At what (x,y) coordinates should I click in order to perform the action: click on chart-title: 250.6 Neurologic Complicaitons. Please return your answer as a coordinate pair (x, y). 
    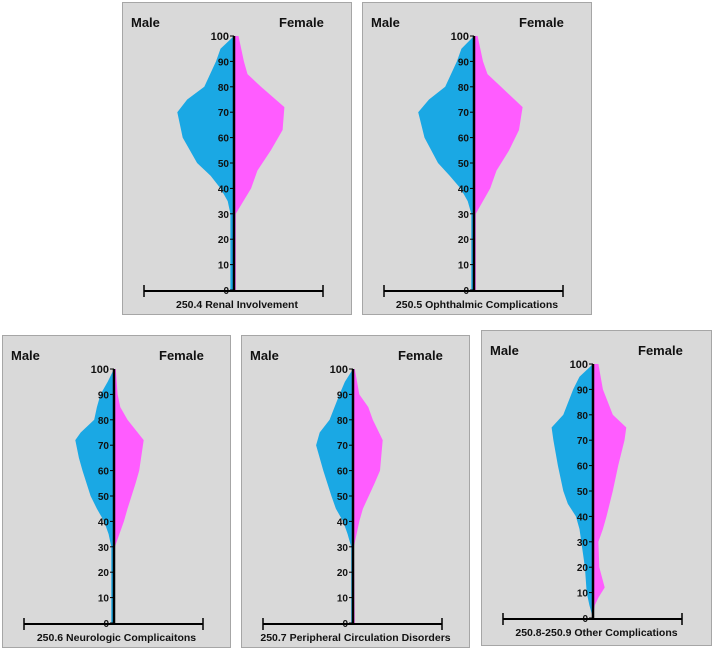
    Looking at the image, I should click on (116, 638).